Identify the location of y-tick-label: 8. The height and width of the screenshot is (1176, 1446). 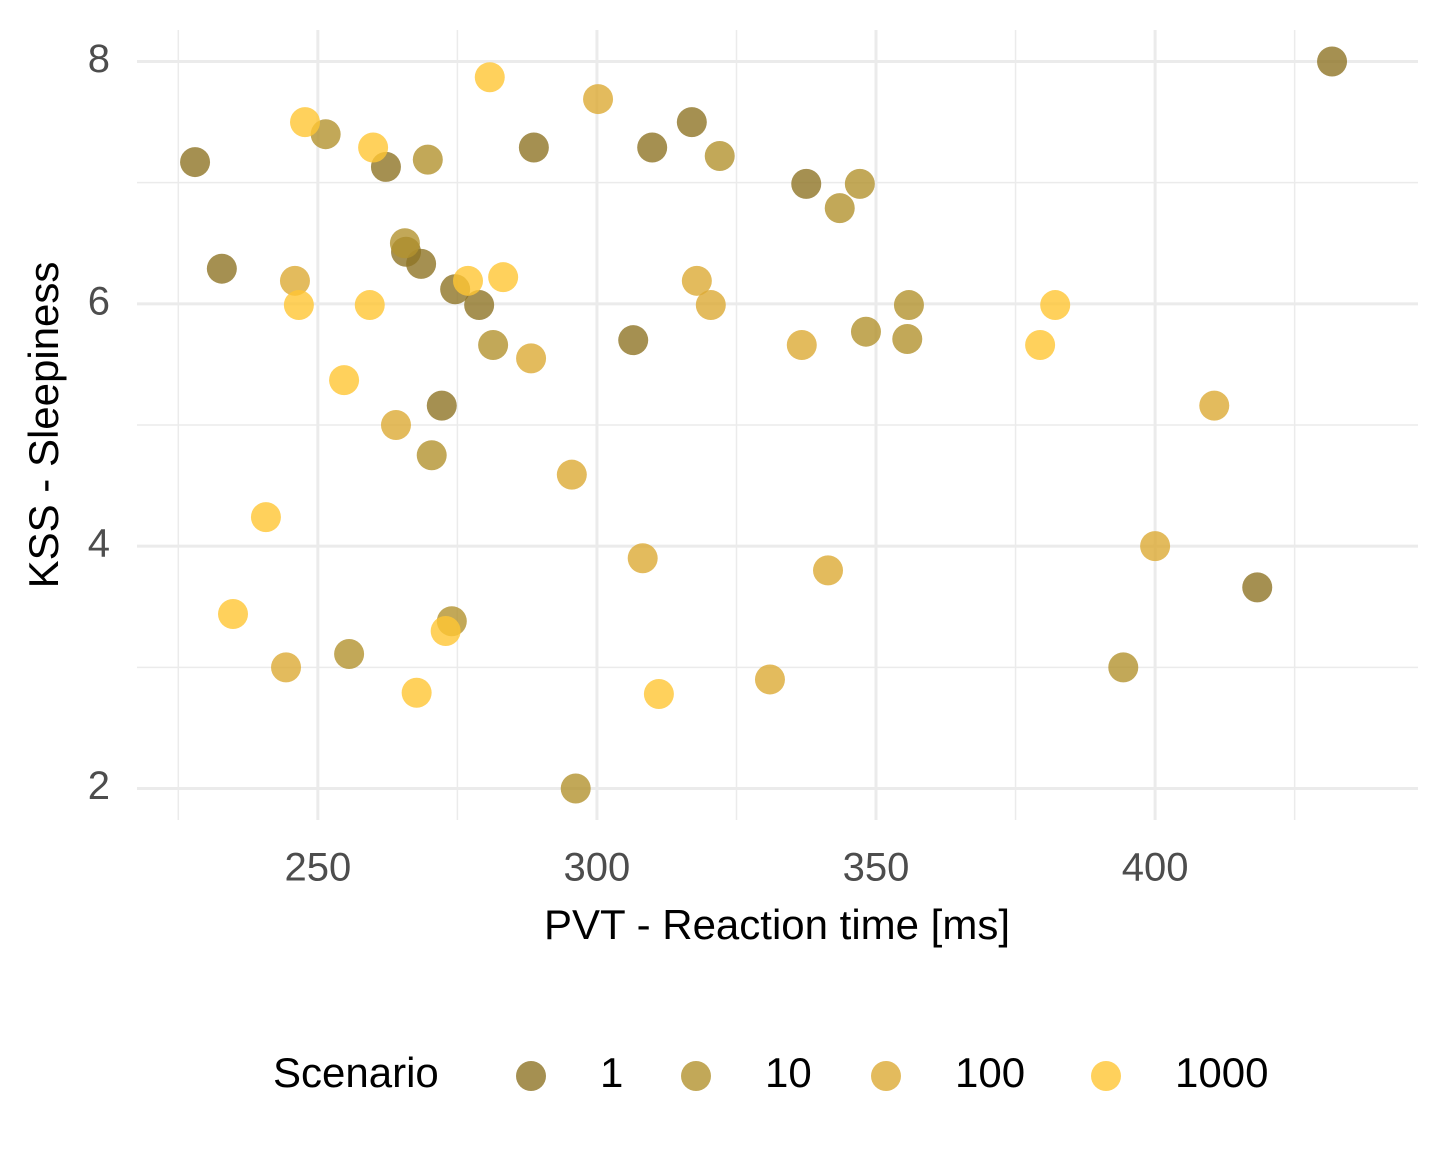
(99, 59).